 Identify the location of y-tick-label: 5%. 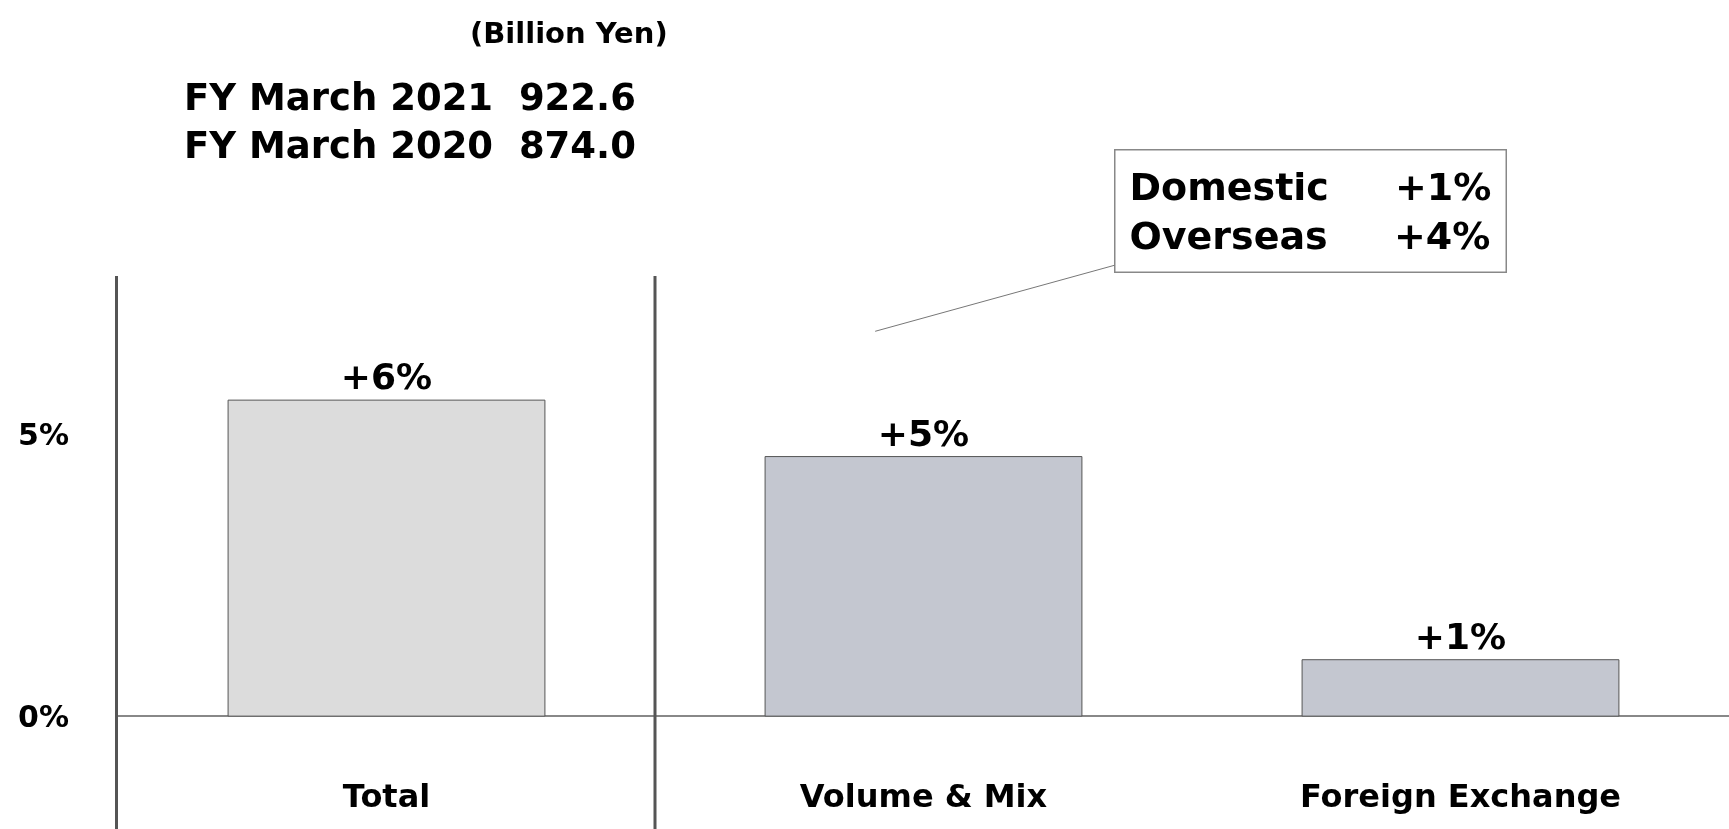
(43, 434).